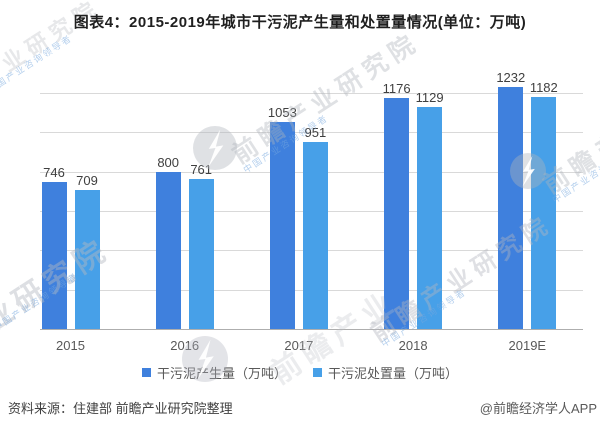 This screenshot has height=429, width=600. I want to click on bar-value-label: 1129, so click(429, 97).